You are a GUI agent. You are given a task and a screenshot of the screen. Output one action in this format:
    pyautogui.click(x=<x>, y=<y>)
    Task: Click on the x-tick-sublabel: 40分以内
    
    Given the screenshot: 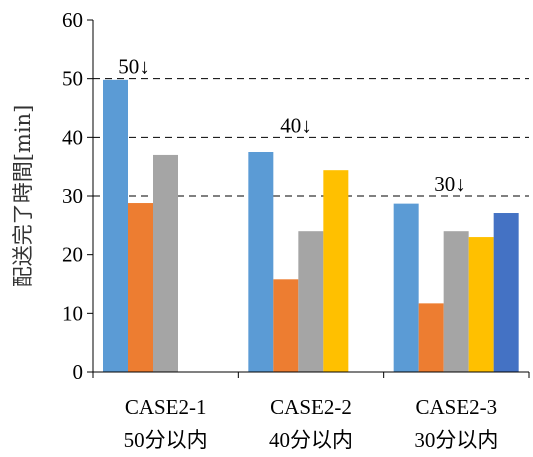 What is the action you would take?
    pyautogui.click(x=311, y=440)
    